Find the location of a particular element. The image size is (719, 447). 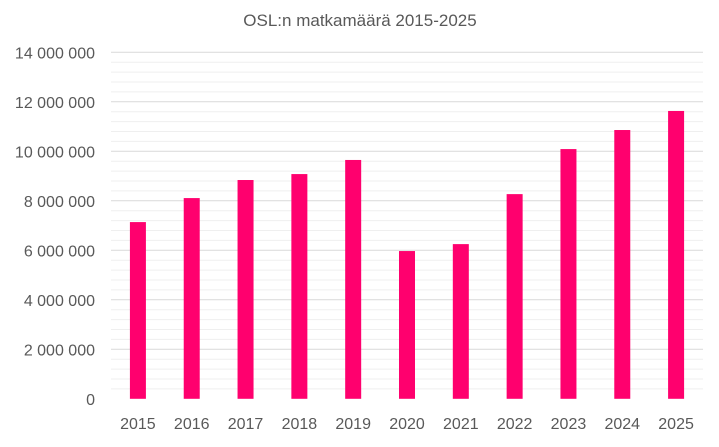

x-tick-label: 2017 is located at coordinates (246, 424).